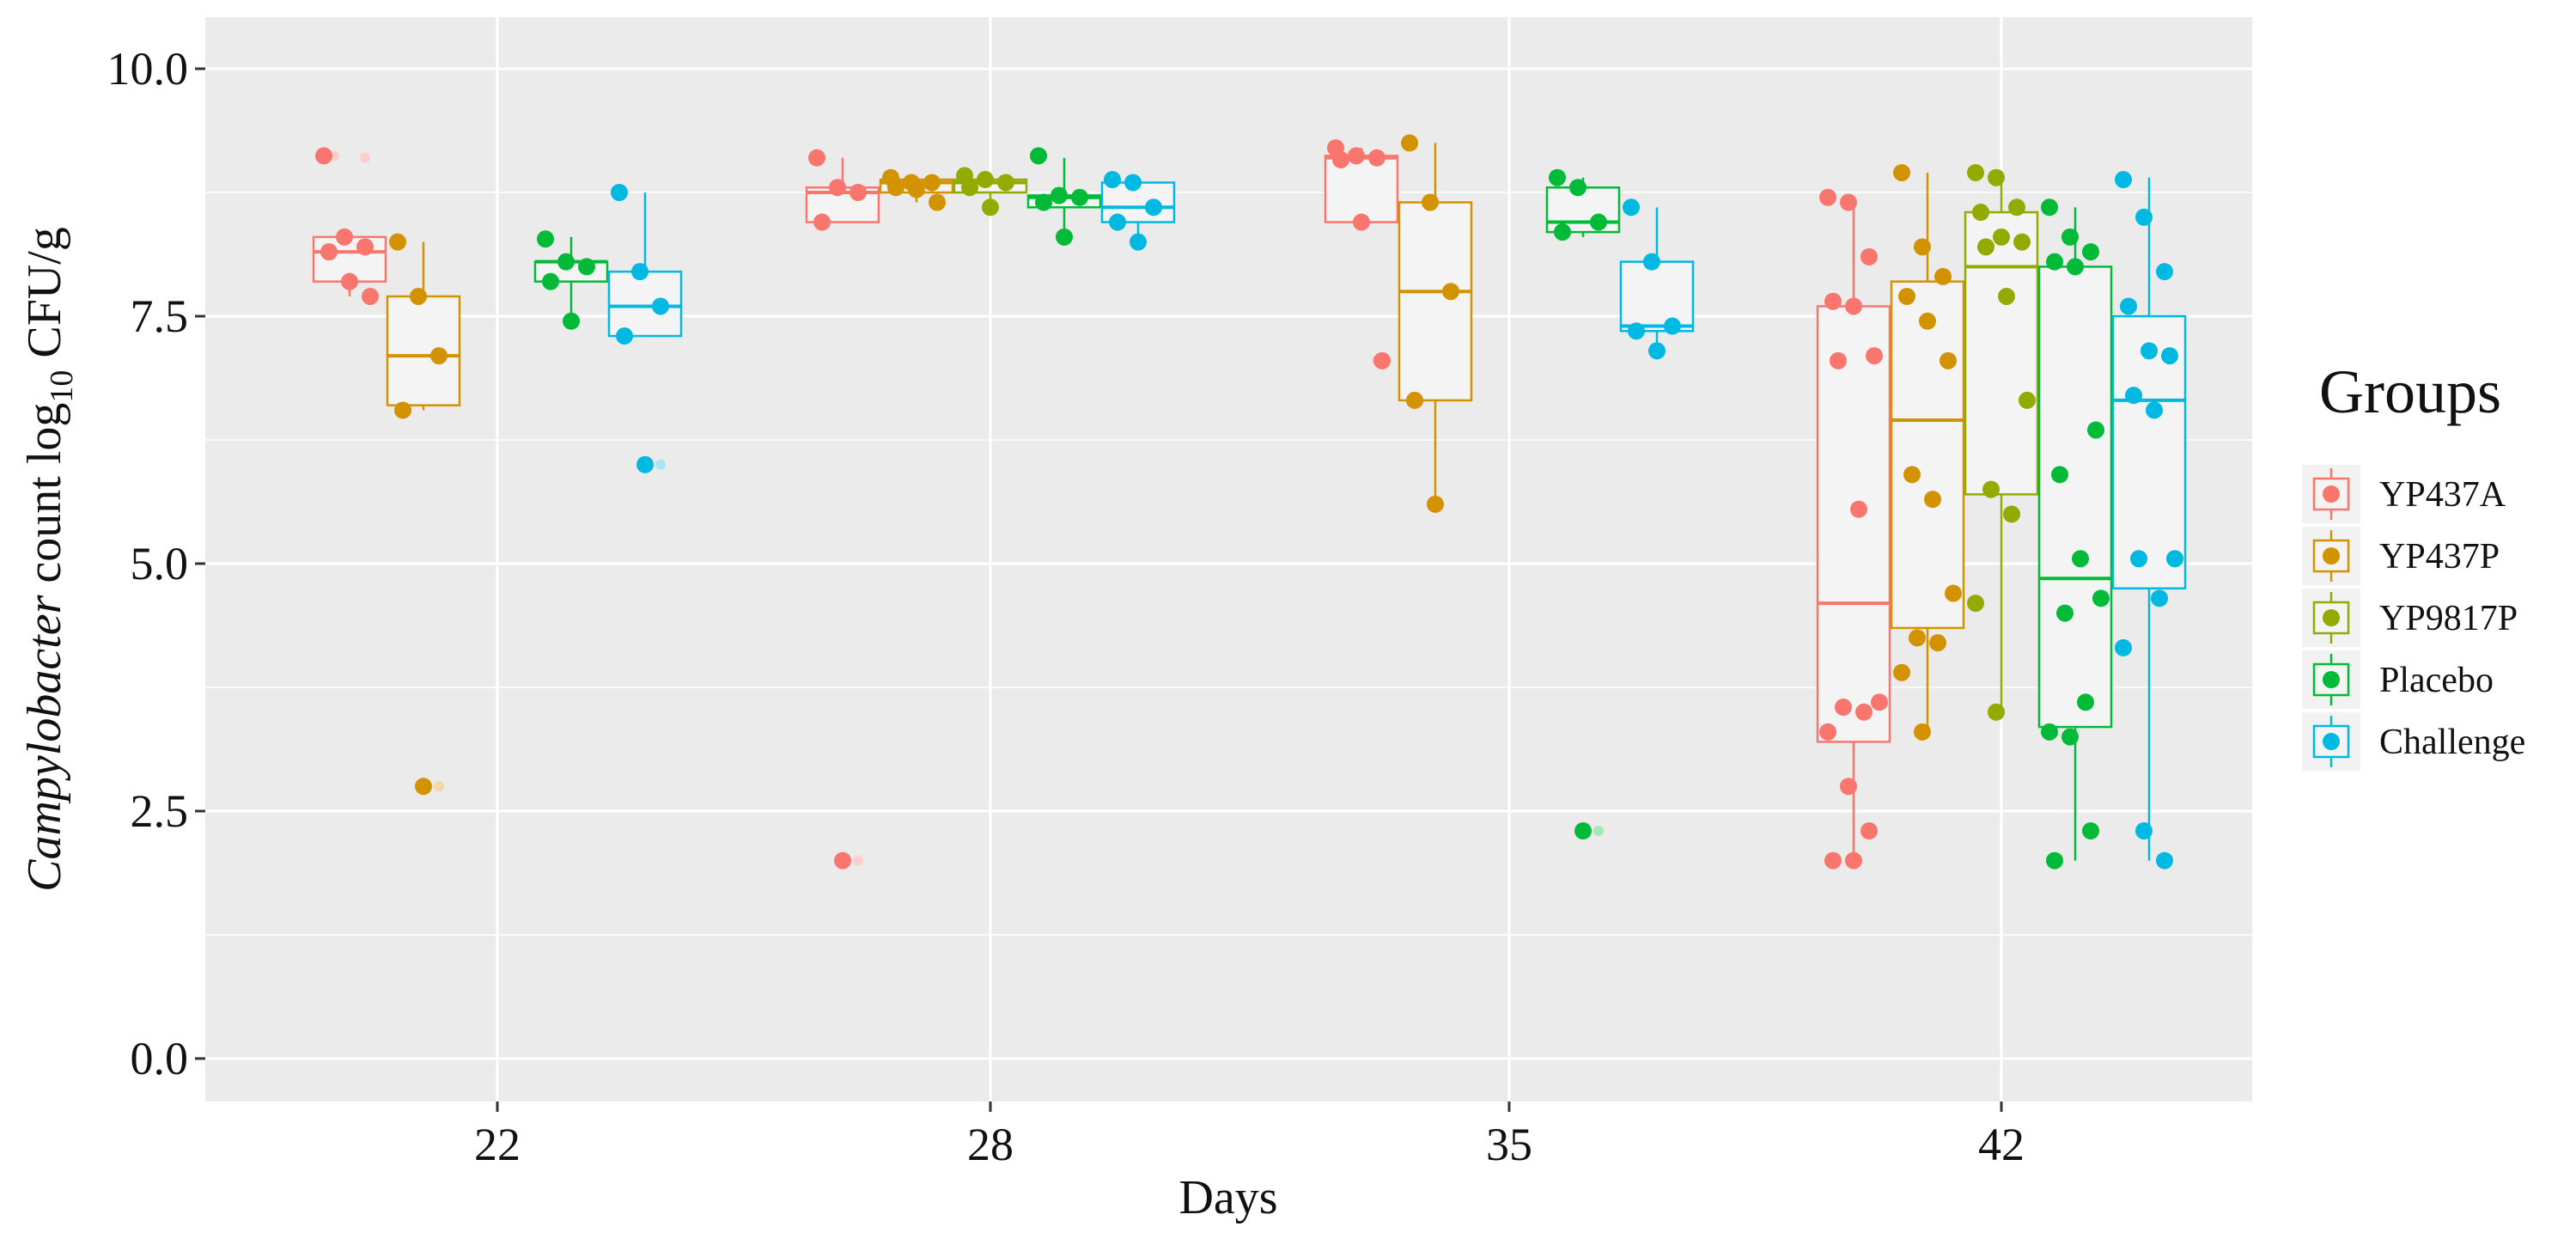 The height and width of the screenshot is (1245, 2576). I want to click on y-tick-label: 5.0, so click(160, 563).